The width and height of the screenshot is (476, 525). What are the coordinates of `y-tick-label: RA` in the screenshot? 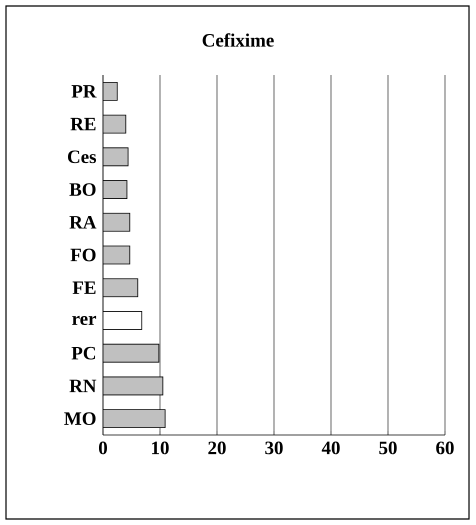 It's located at (82, 222).